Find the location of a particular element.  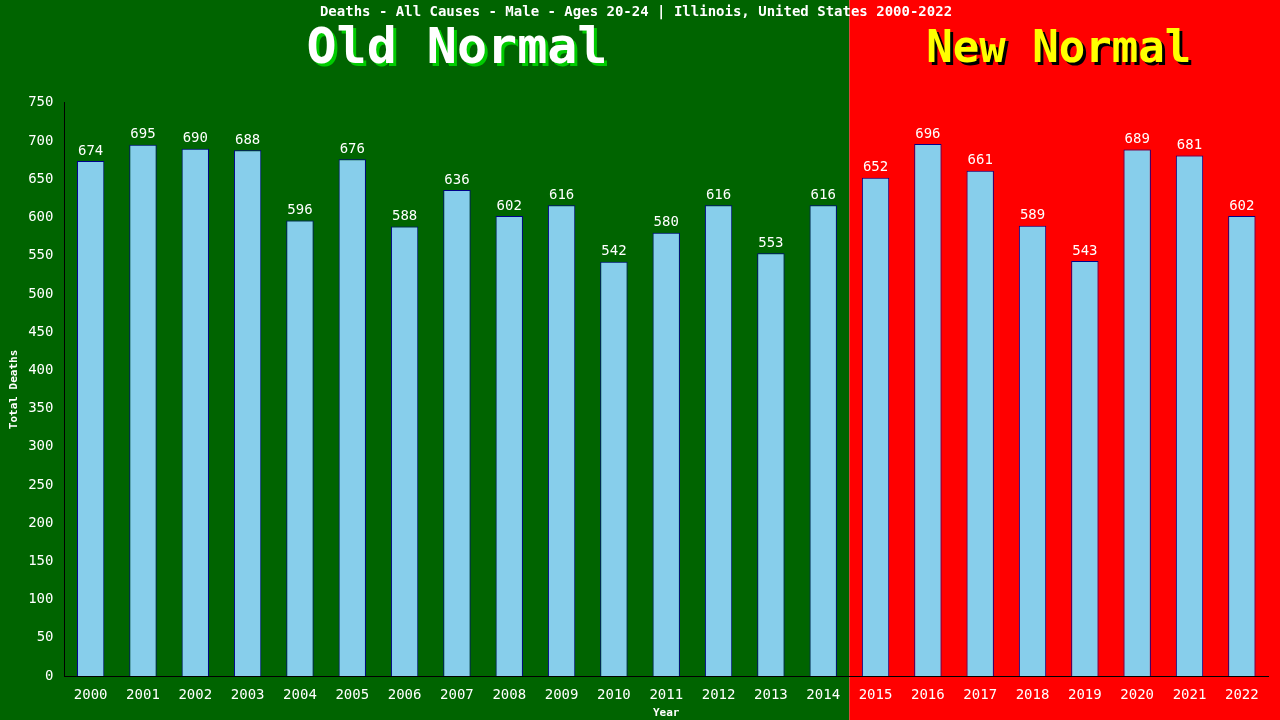

x-tick-label: 2021 is located at coordinates (1189, 694).